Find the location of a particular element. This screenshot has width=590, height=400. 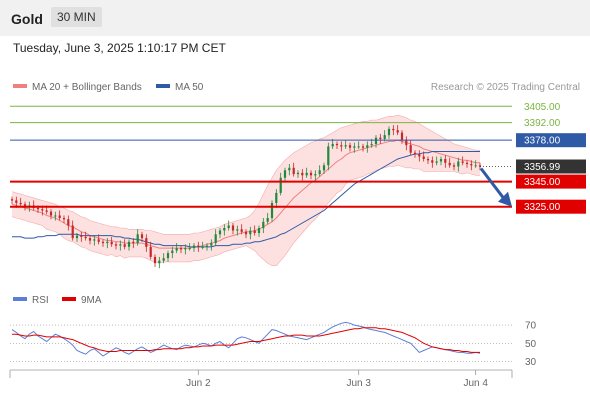

level-tag-support is located at coordinates (551, 206).